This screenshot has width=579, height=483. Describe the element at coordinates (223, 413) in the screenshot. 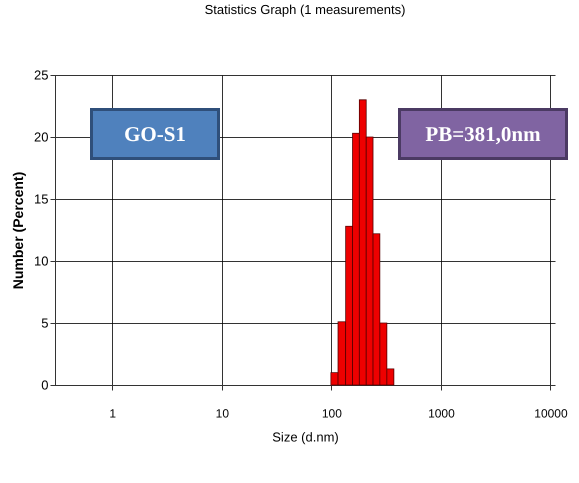

I see `x-tick-label: 10` at that location.